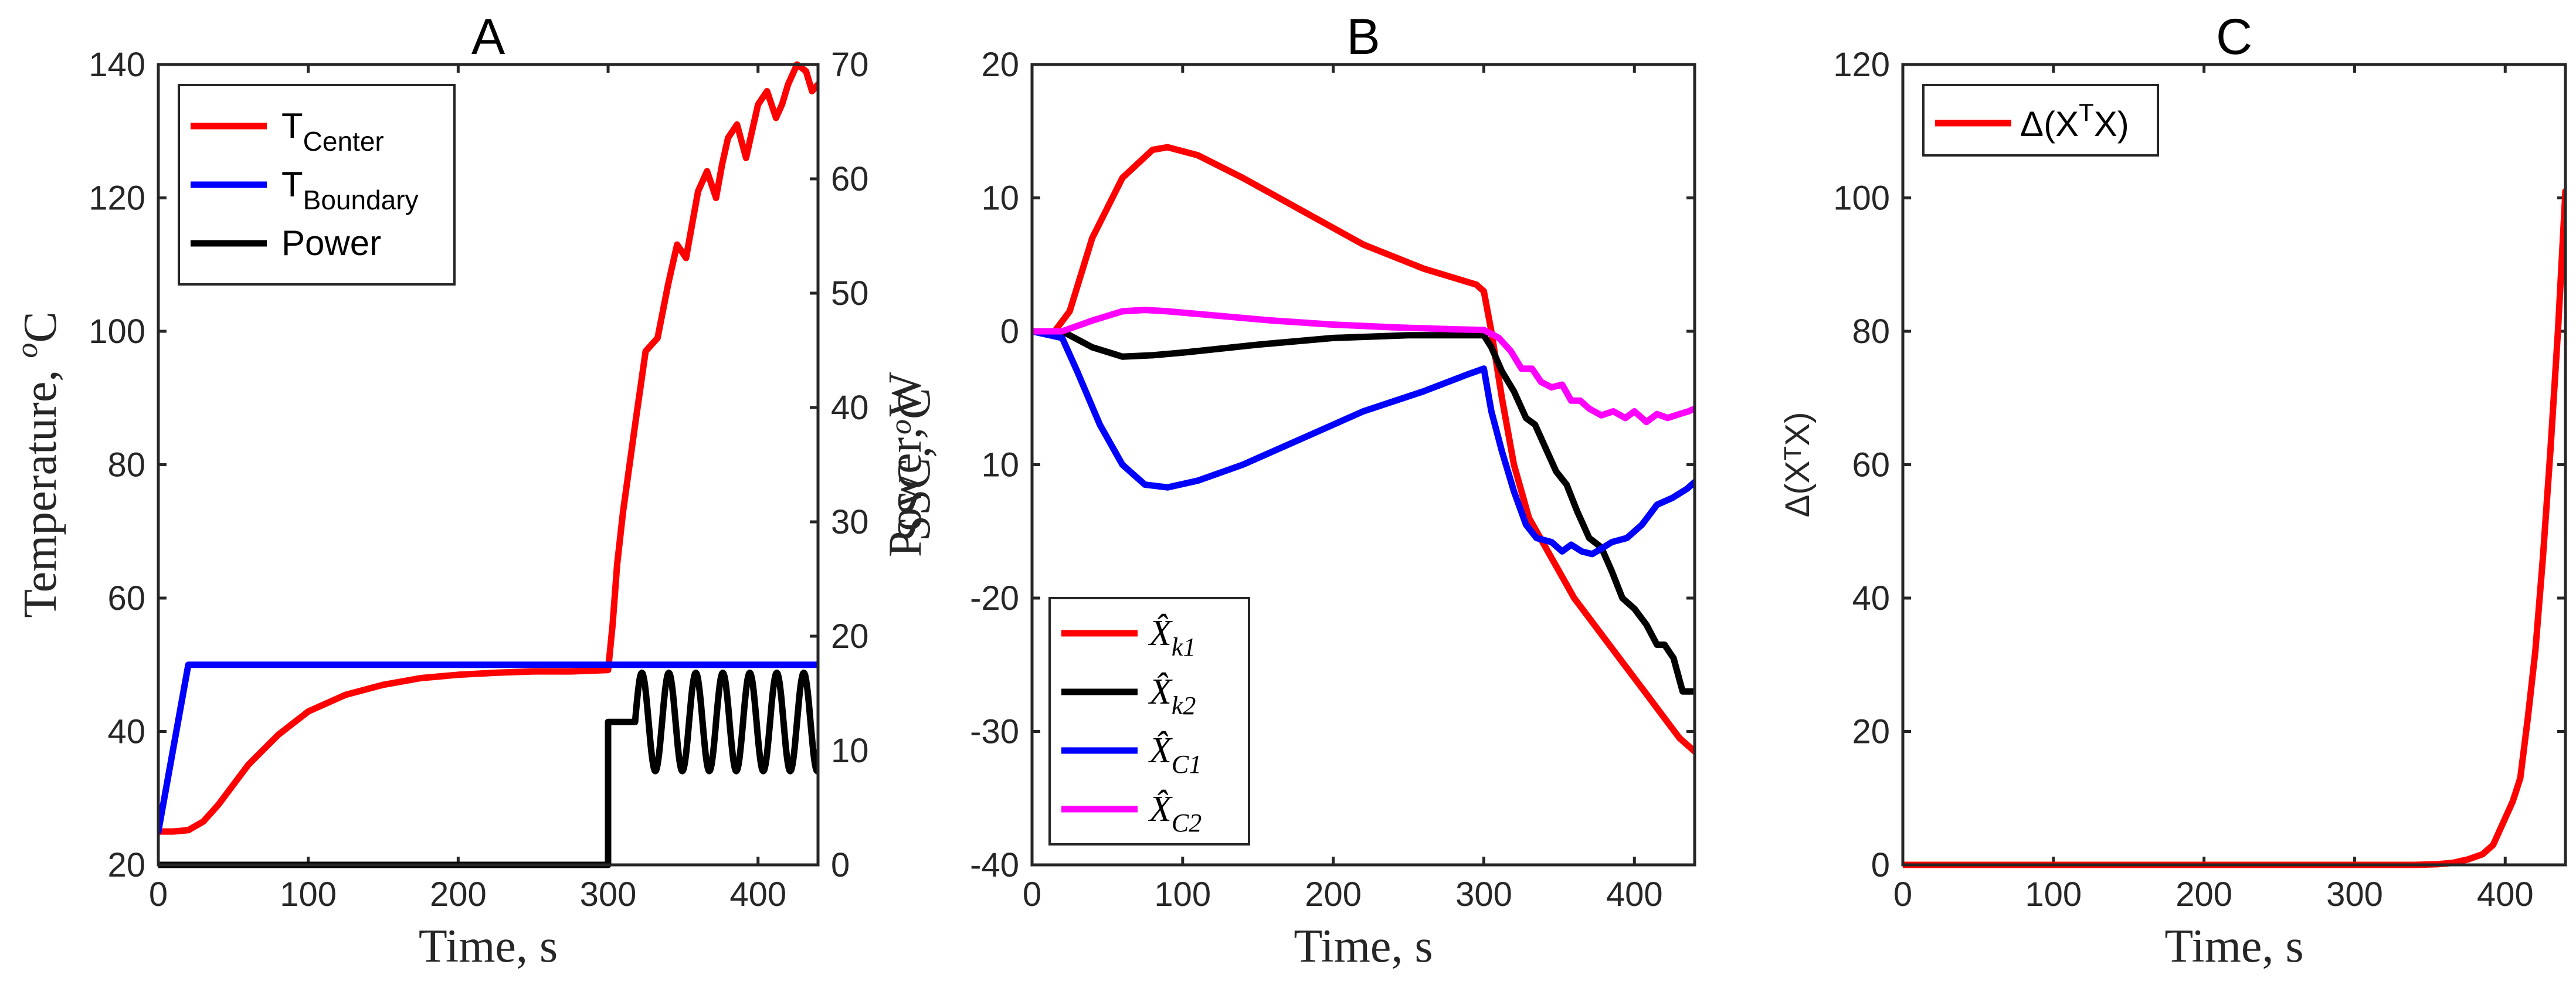 The width and height of the screenshot is (2576, 988). I want to click on legend: Δ(XTX), so click(2040, 120).